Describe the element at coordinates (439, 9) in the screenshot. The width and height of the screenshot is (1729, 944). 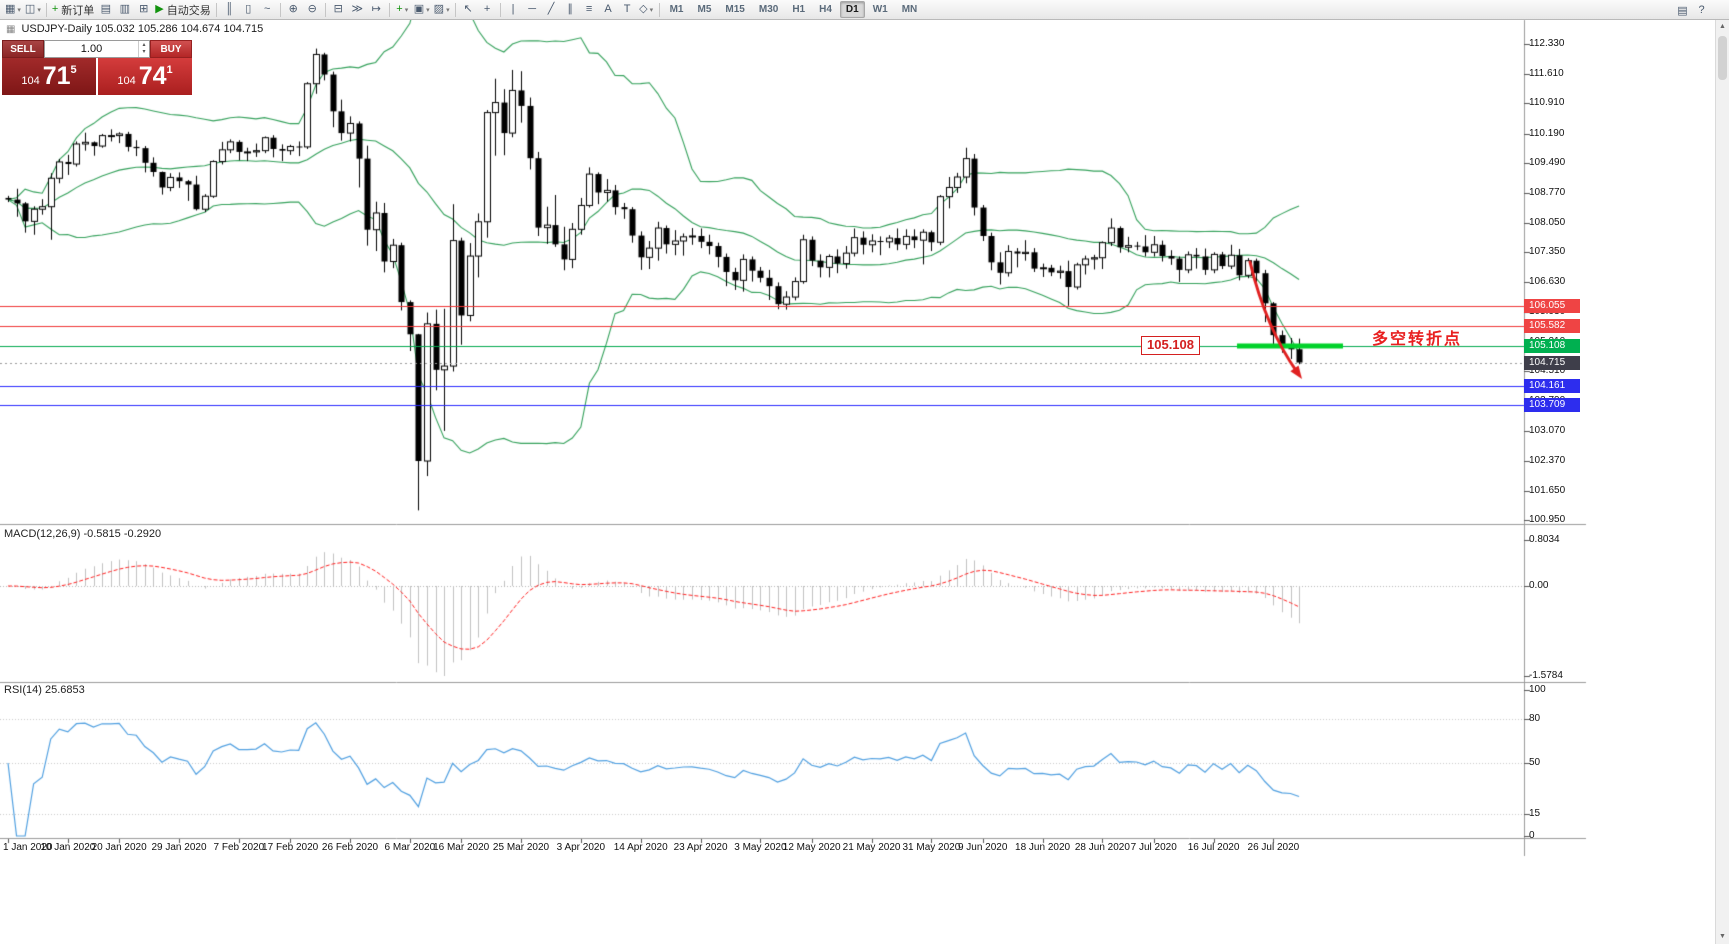
I see `templates-icon: ▨` at that location.